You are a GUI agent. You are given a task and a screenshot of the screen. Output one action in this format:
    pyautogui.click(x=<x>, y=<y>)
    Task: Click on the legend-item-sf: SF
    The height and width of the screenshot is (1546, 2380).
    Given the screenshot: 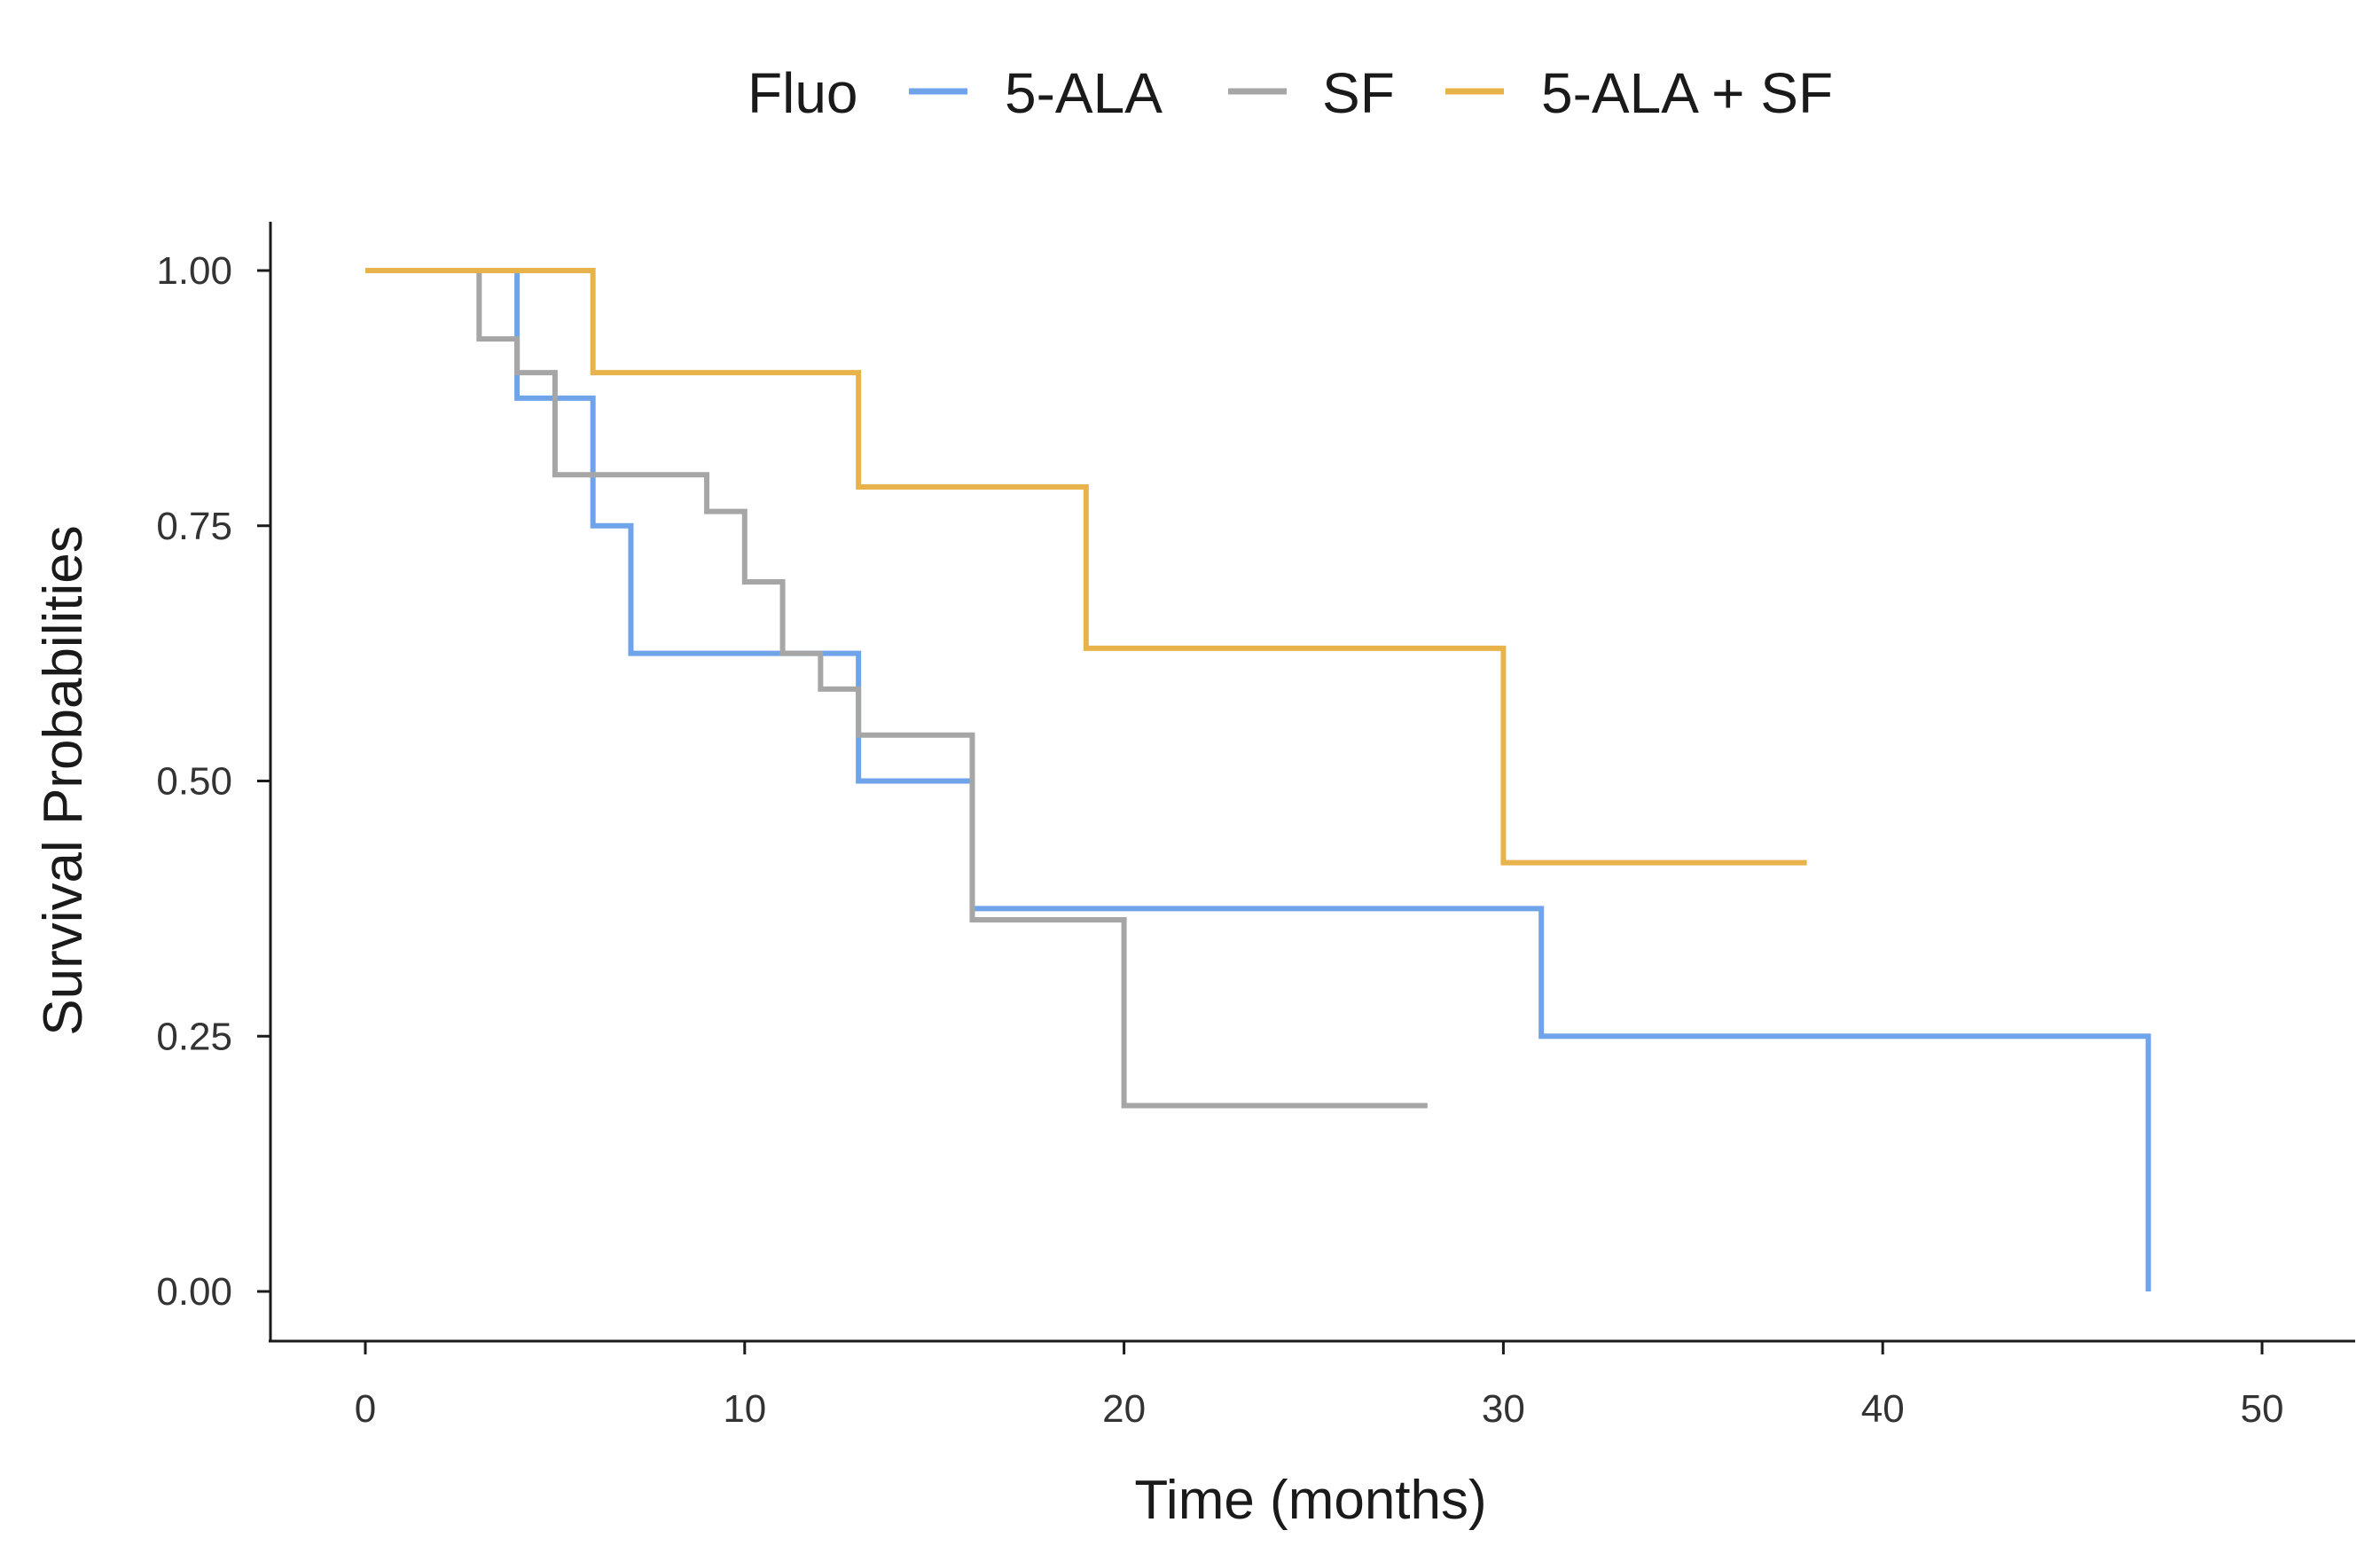 What is the action you would take?
    pyautogui.click(x=1311, y=93)
    